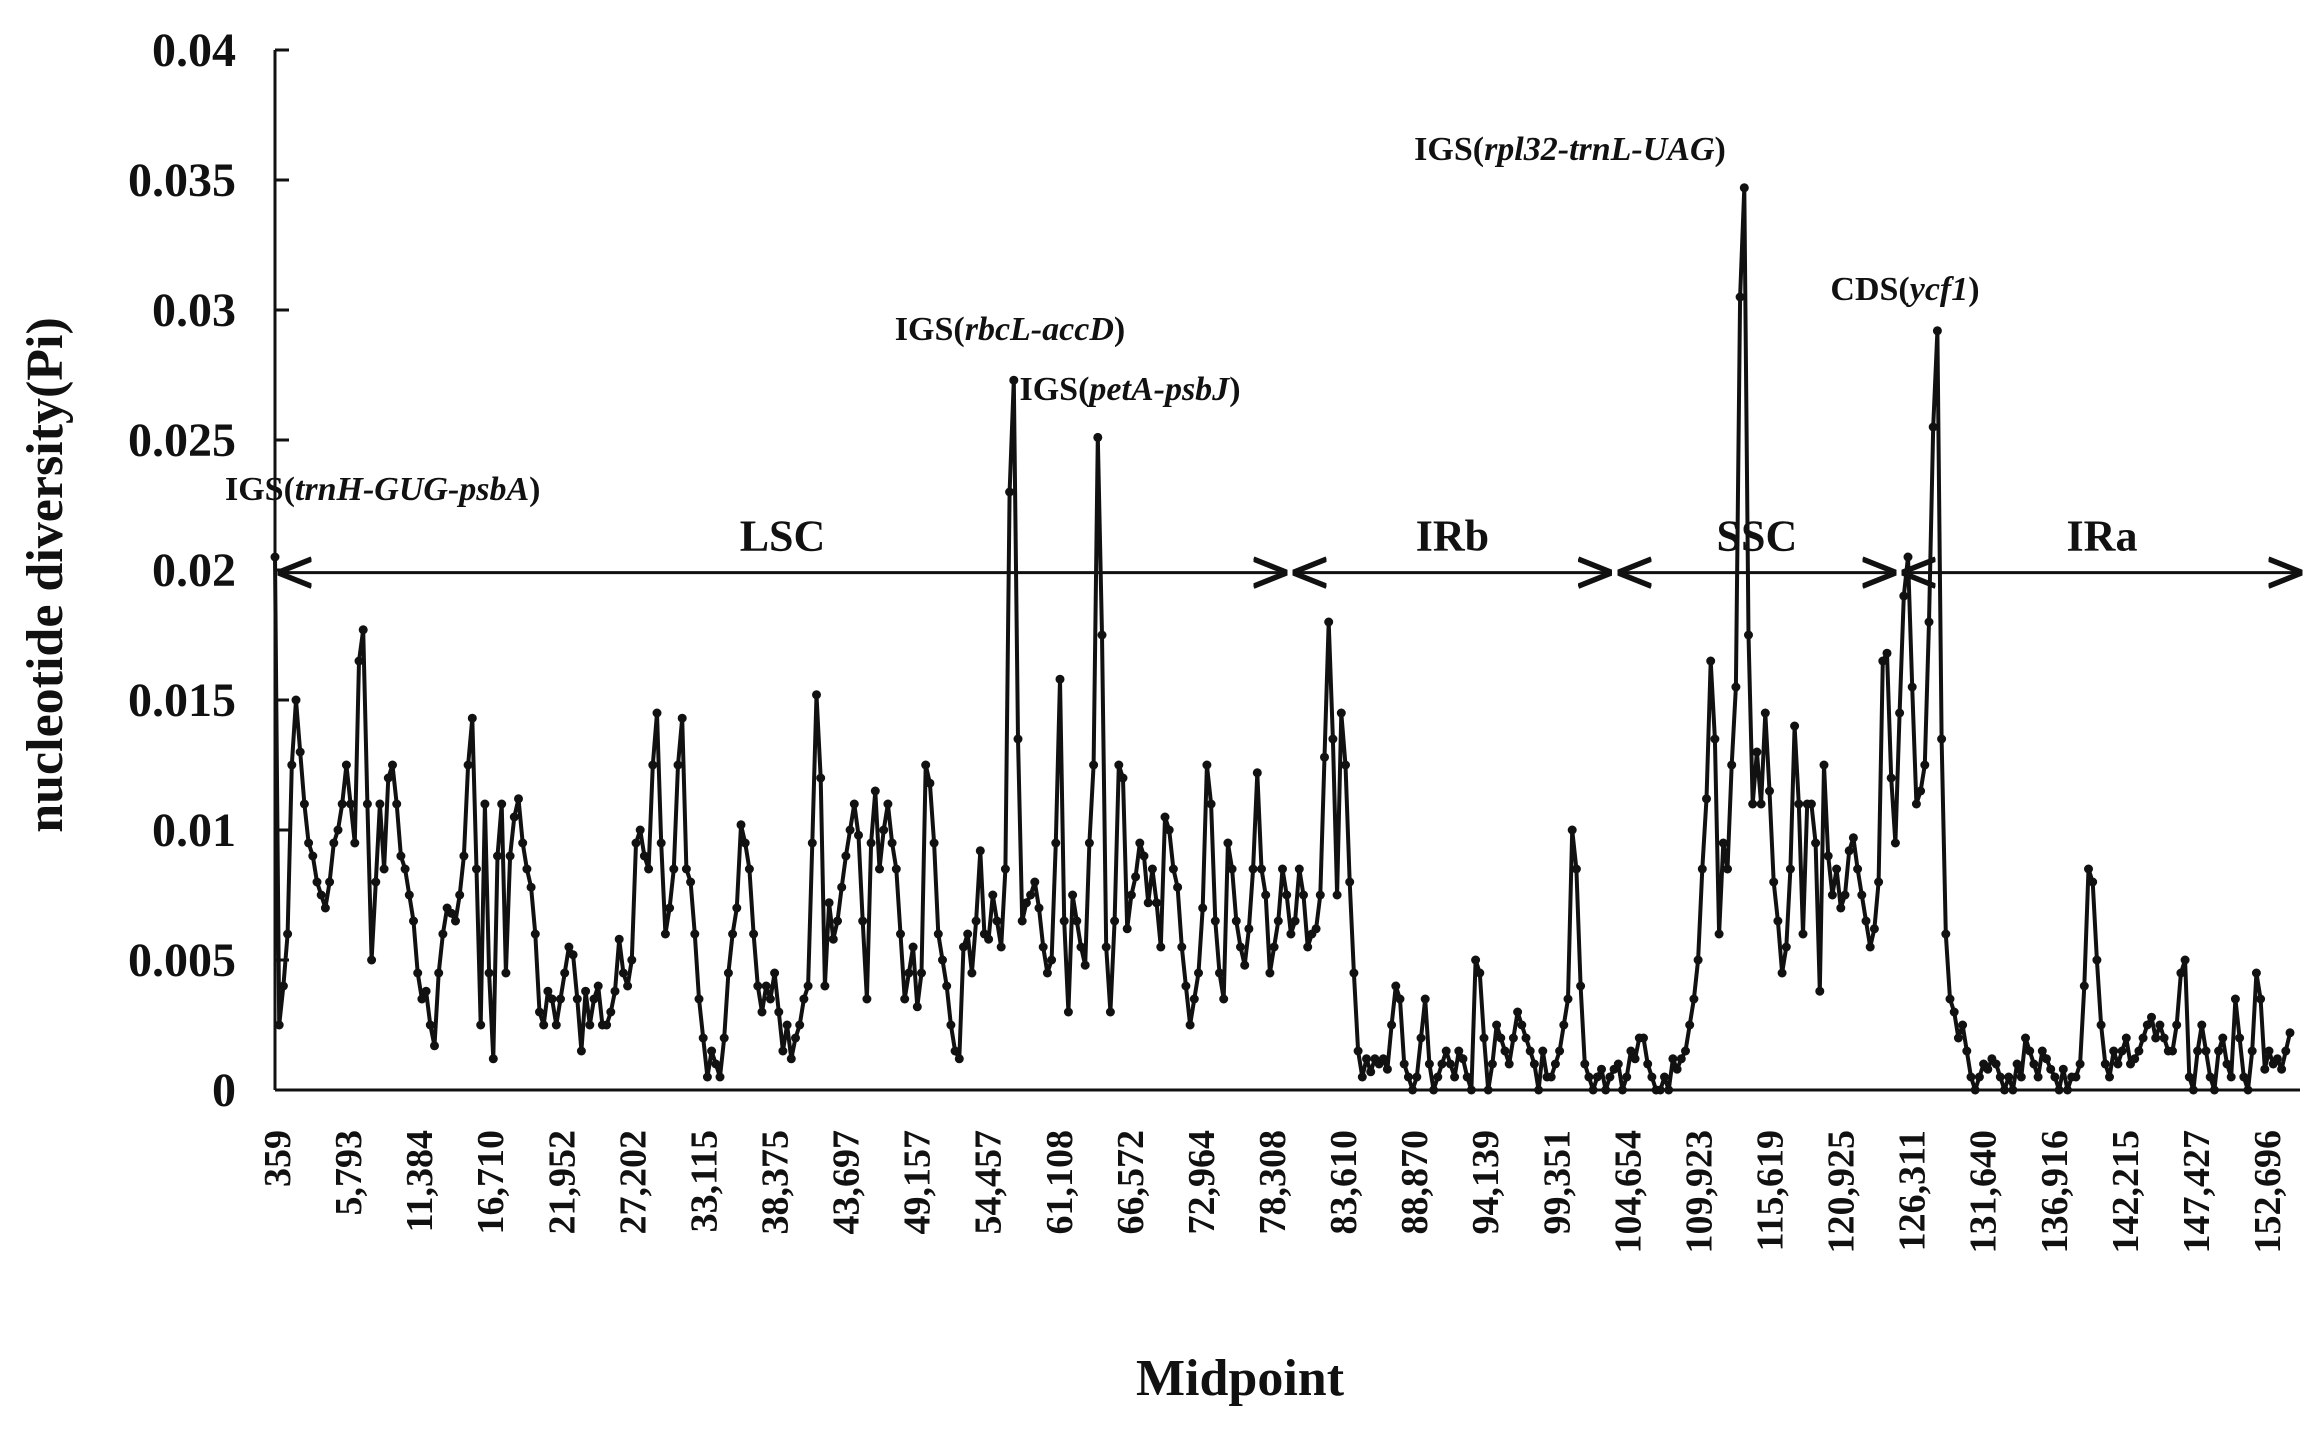 The image size is (2319, 1430). I want to click on x-tick-label: 43,697, so click(847, 1182).